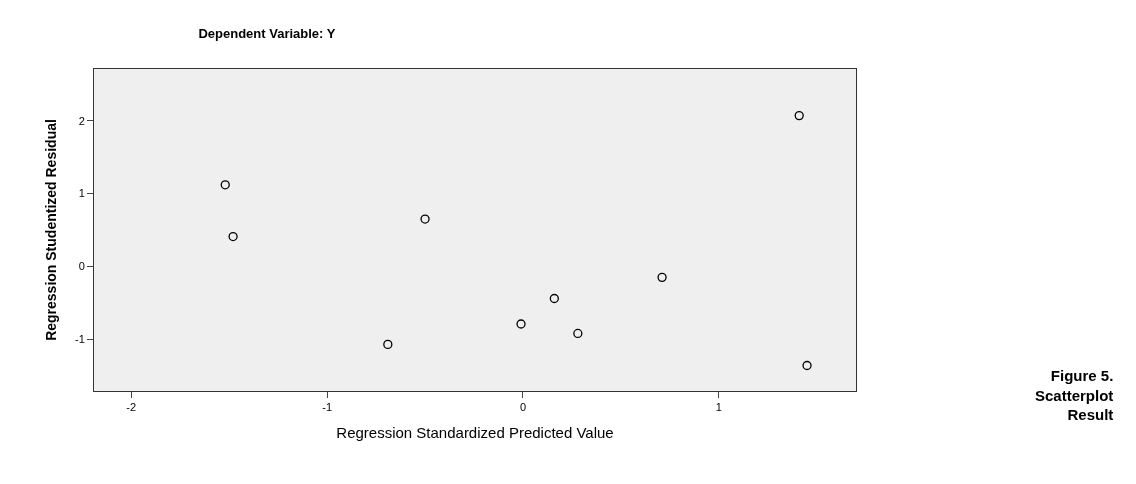 The image size is (1136, 484). I want to click on y-tick-label: 2, so click(81, 120).